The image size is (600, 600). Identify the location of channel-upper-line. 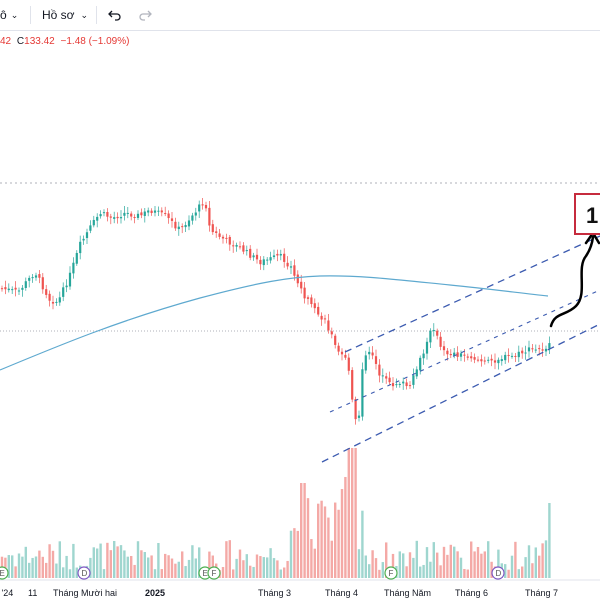
(472, 294).